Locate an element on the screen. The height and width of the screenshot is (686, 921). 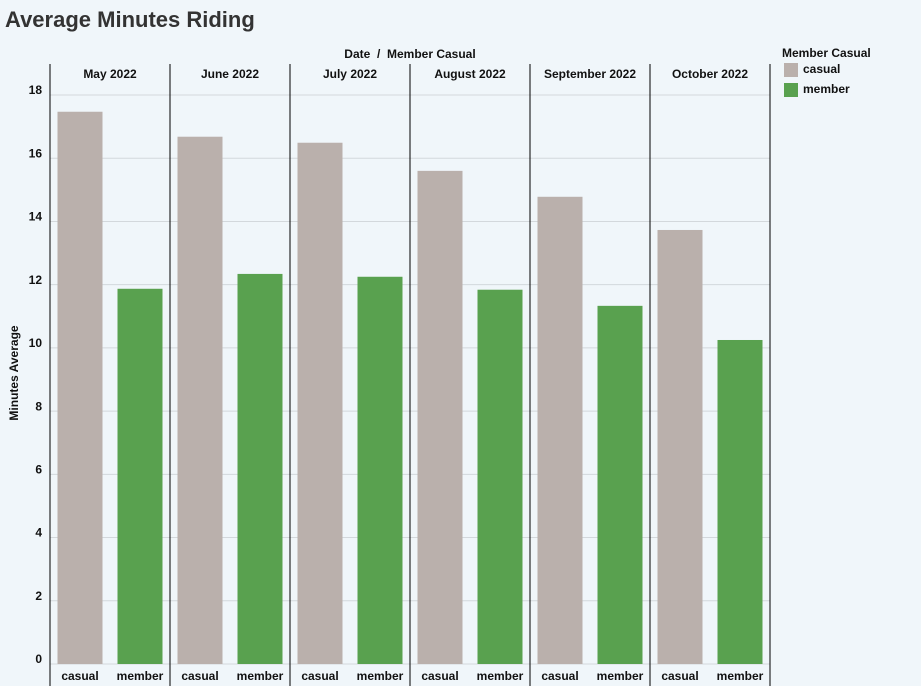
y-tick-label: 4 is located at coordinates (38, 533).